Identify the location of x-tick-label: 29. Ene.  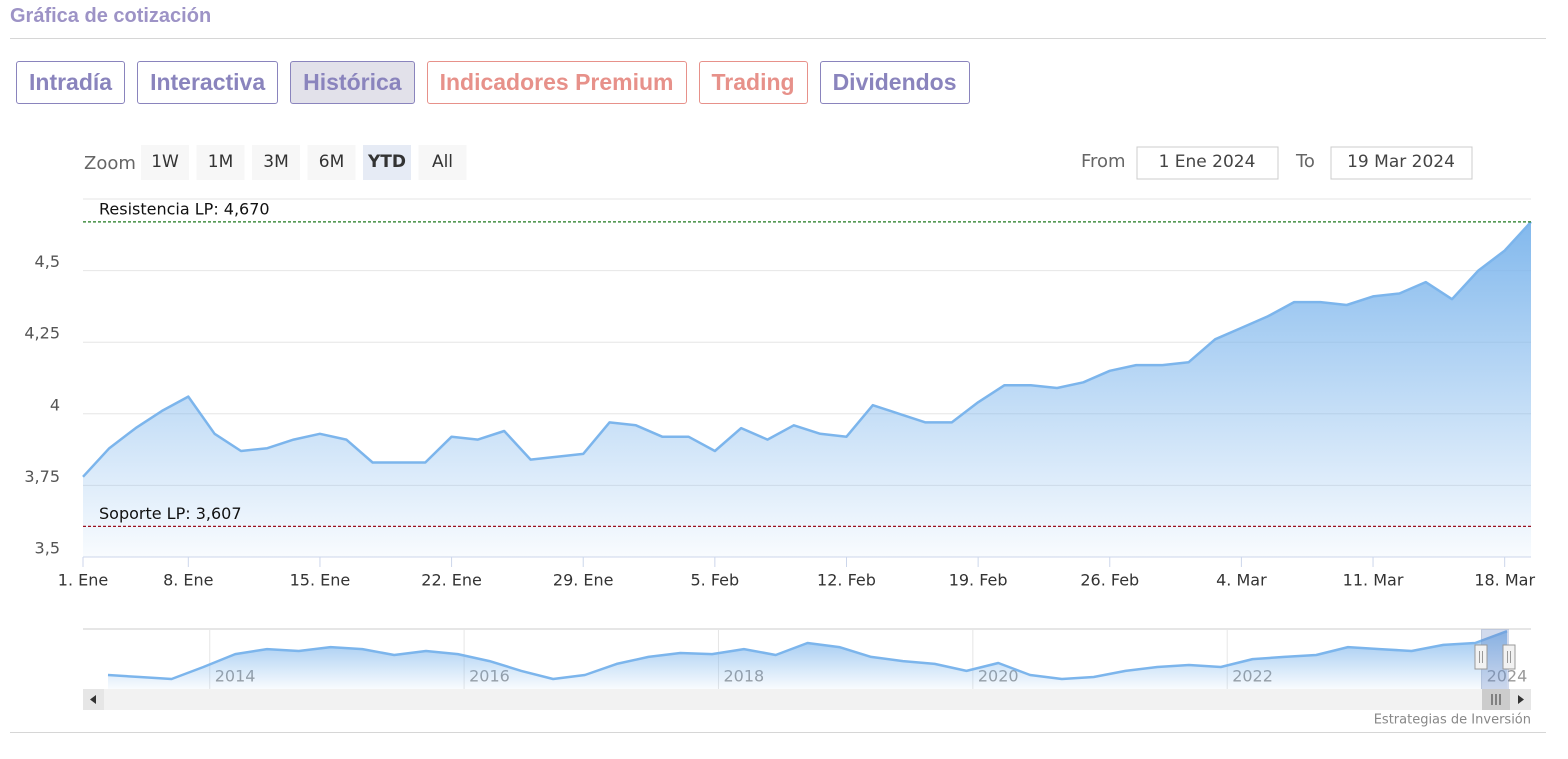
(583, 580).